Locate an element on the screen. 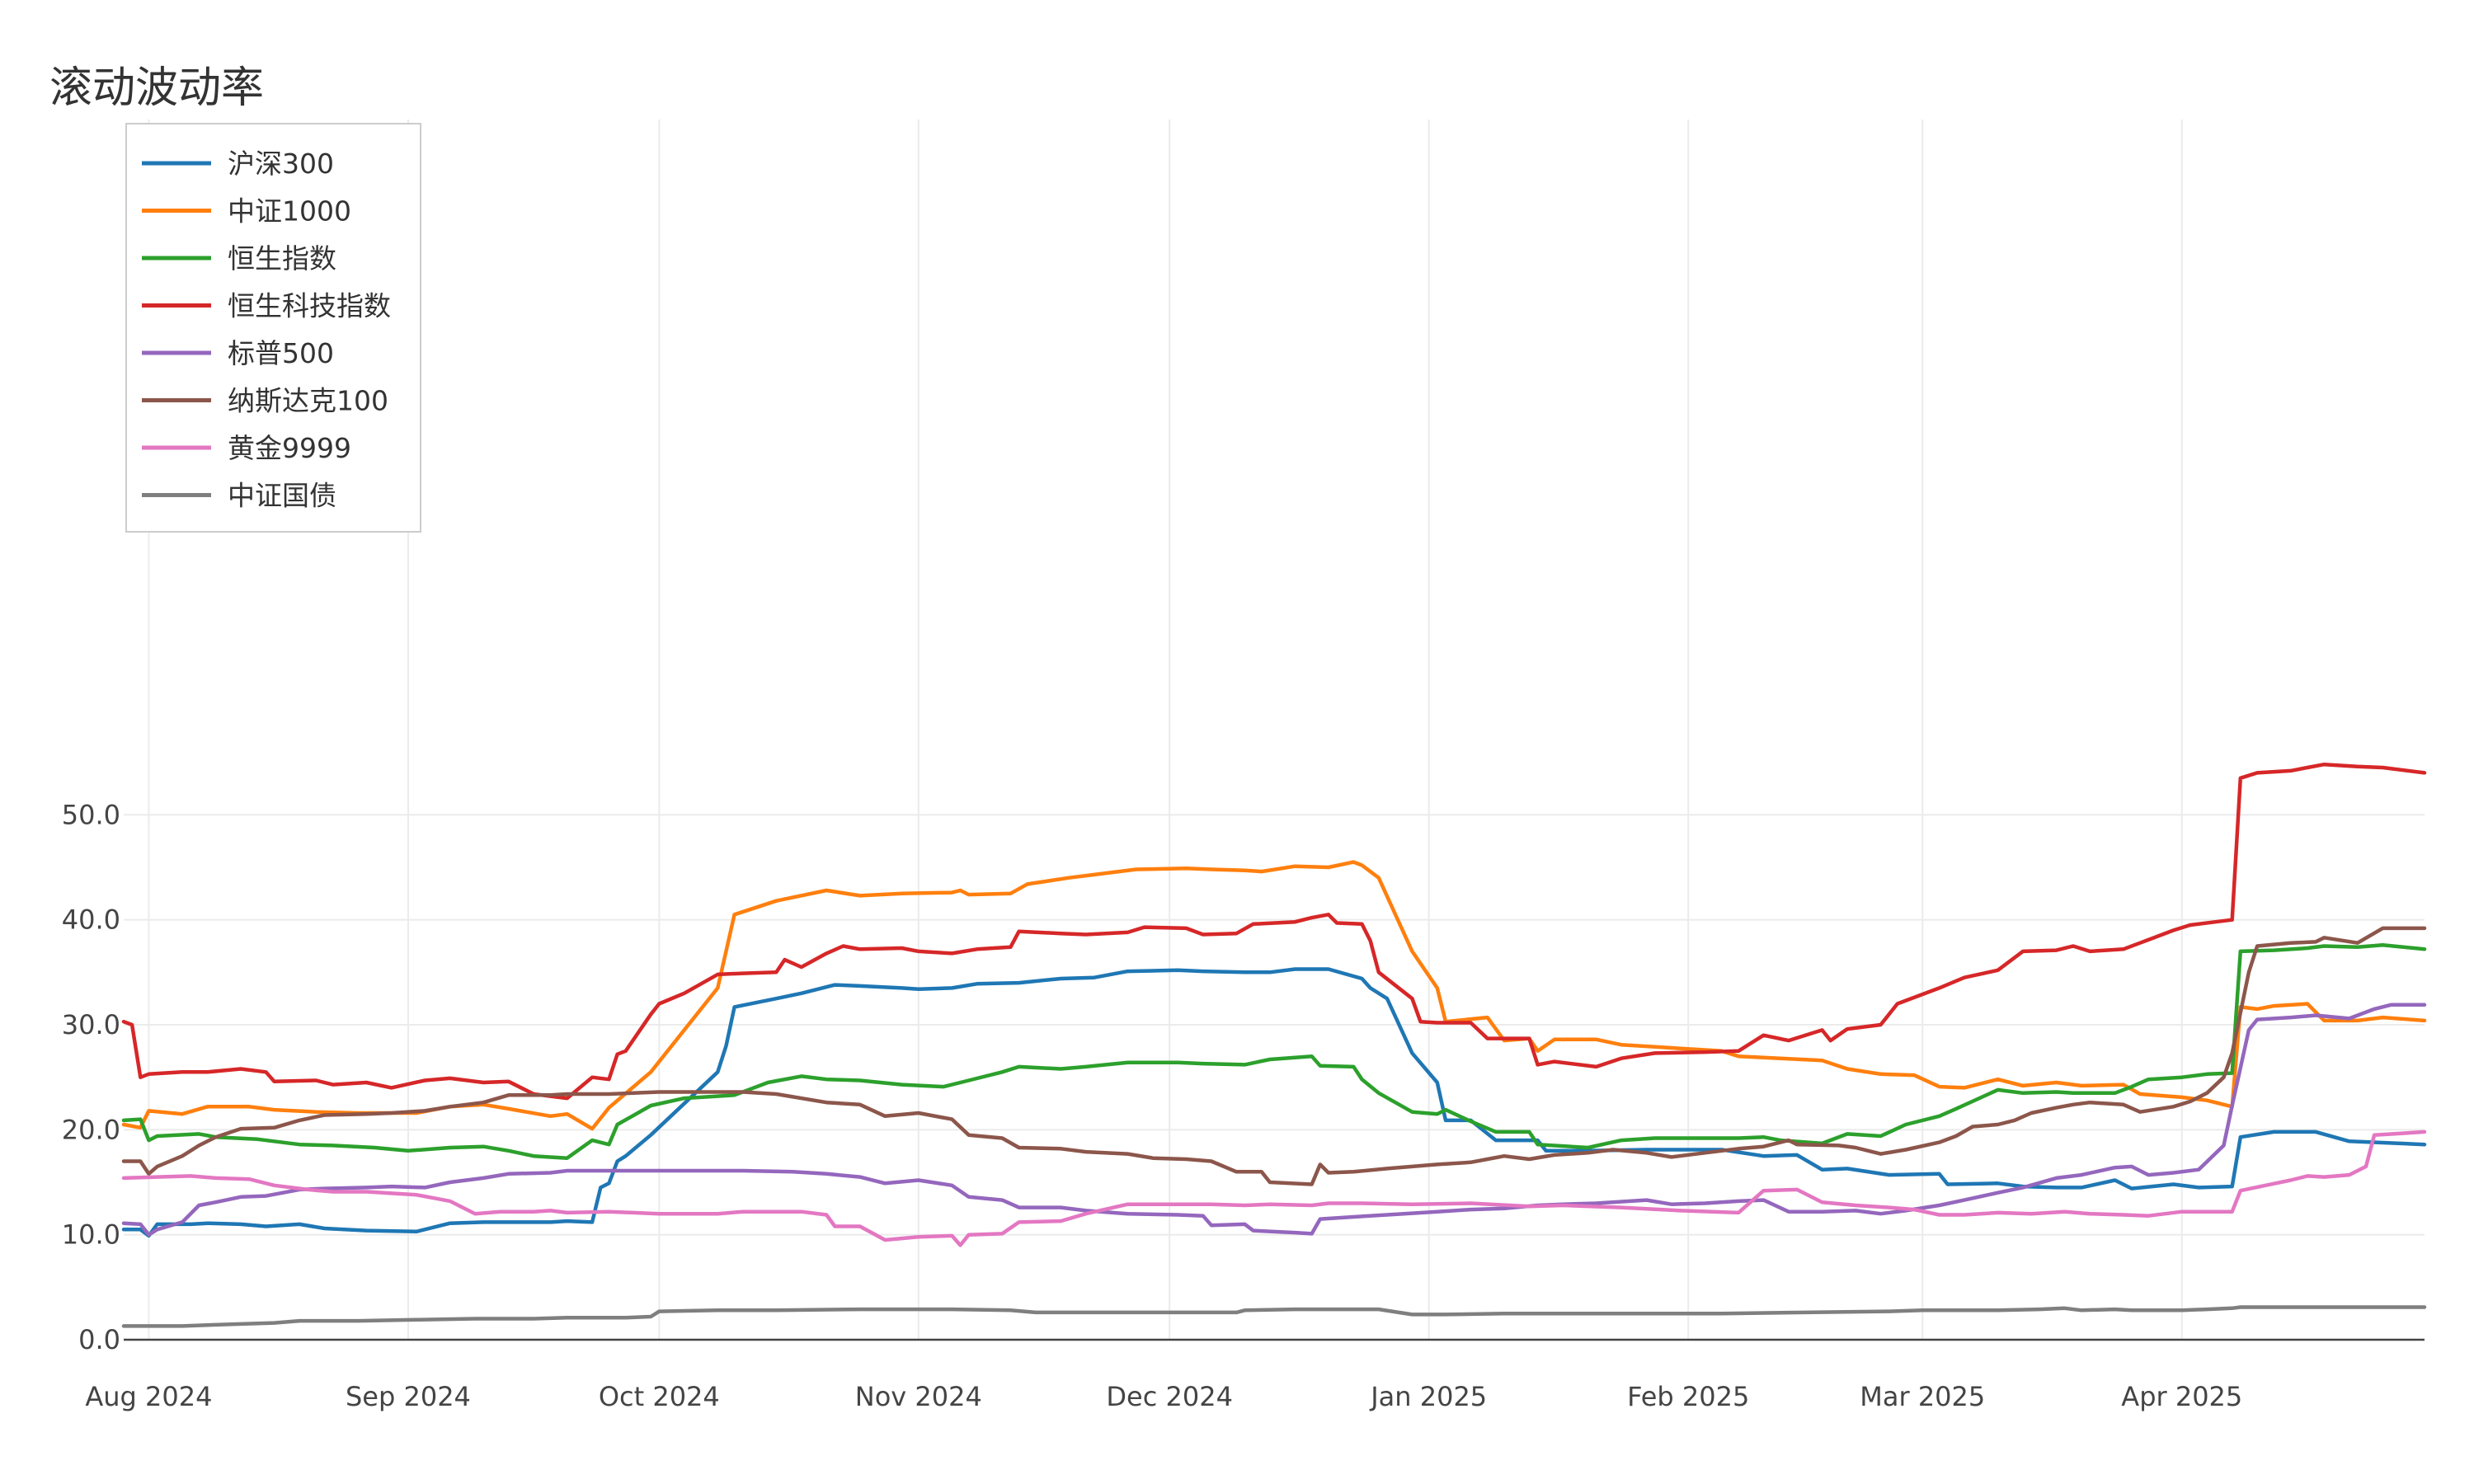 Image resolution: width=2474 pixels, height=1484 pixels. x-tick-label: Dec 2024 is located at coordinates (1169, 1396).